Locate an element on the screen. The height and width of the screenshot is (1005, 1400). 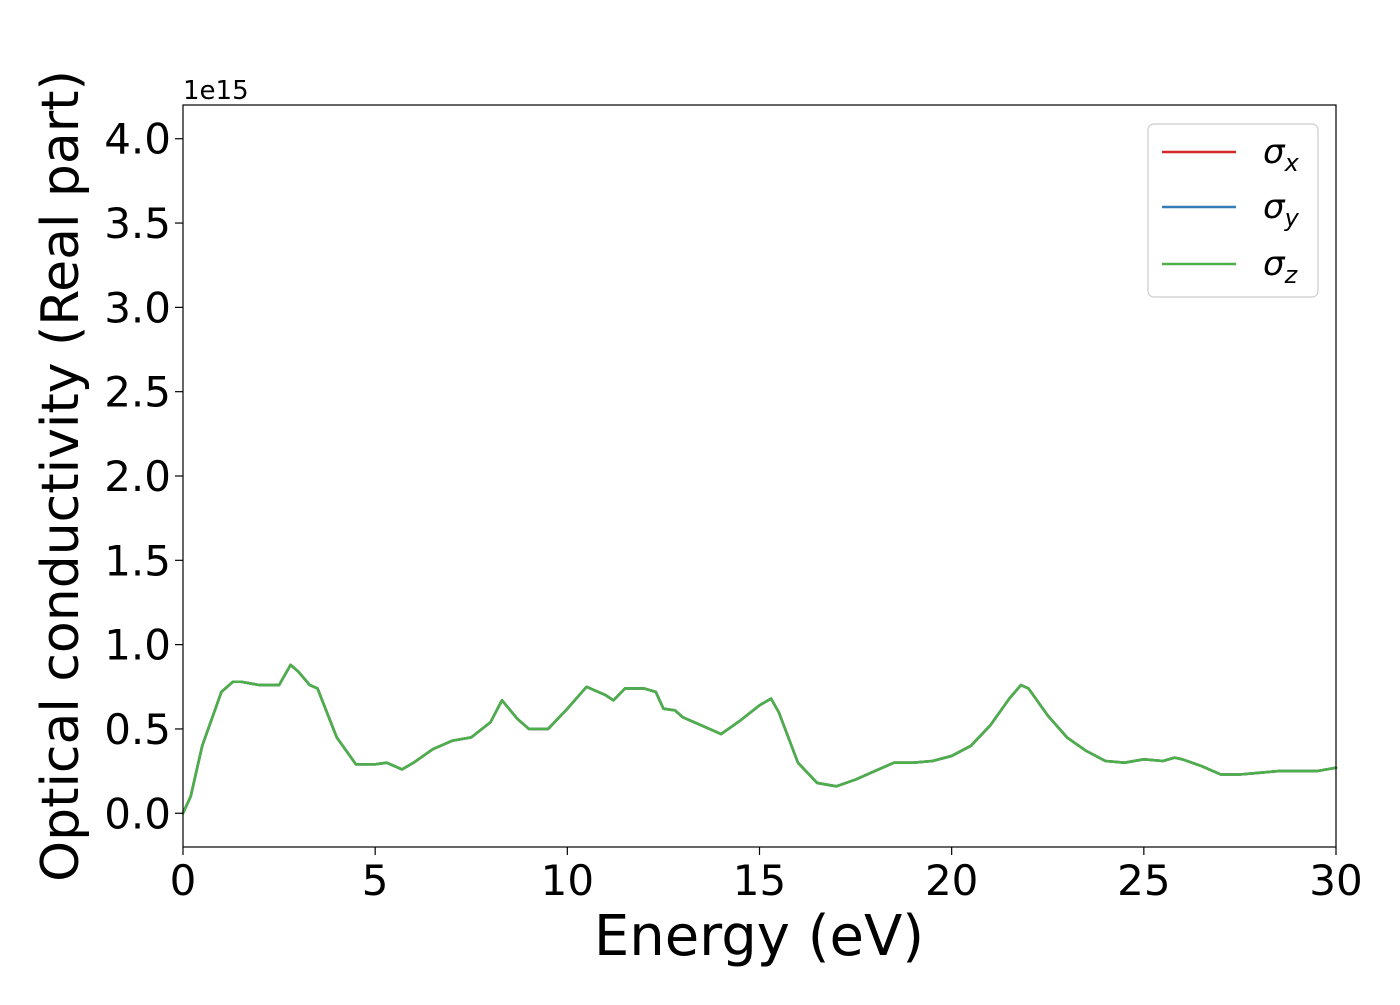
x-axis-ticks: 0 5 10 15 20 25 30 is located at coordinates (766, 876).